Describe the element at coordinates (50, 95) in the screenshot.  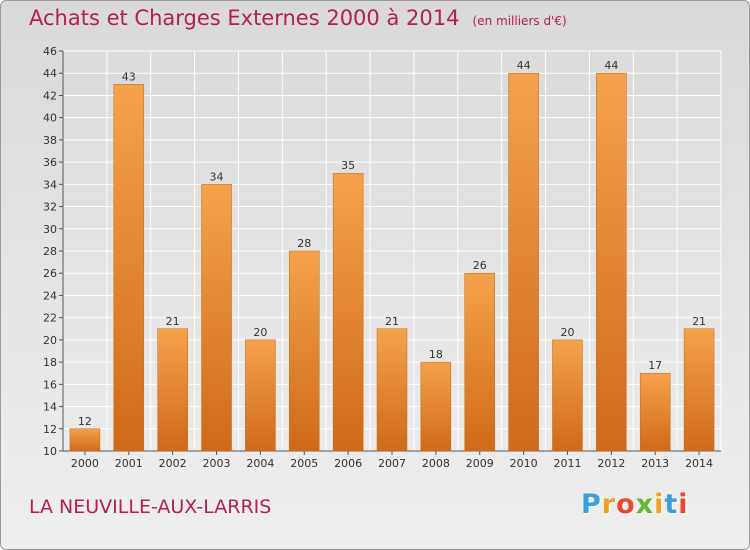
I see `y-tick-label: 42` at that location.